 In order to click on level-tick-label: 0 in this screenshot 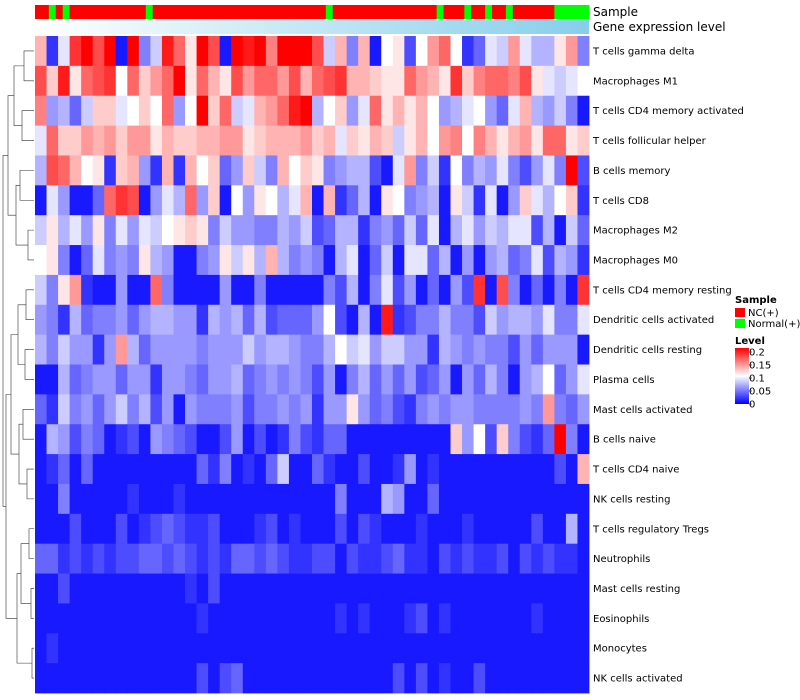, I will do `click(752, 405)`.